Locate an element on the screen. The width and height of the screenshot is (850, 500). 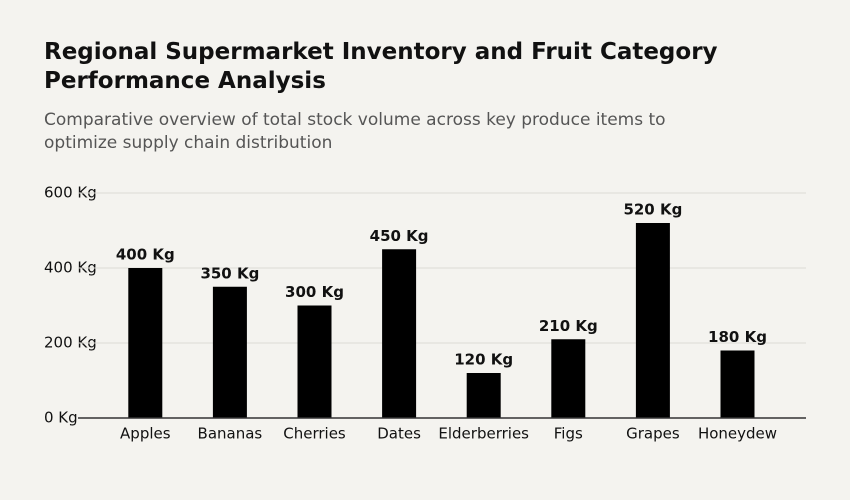
x-tick-label: Apples is located at coordinates (145, 434).